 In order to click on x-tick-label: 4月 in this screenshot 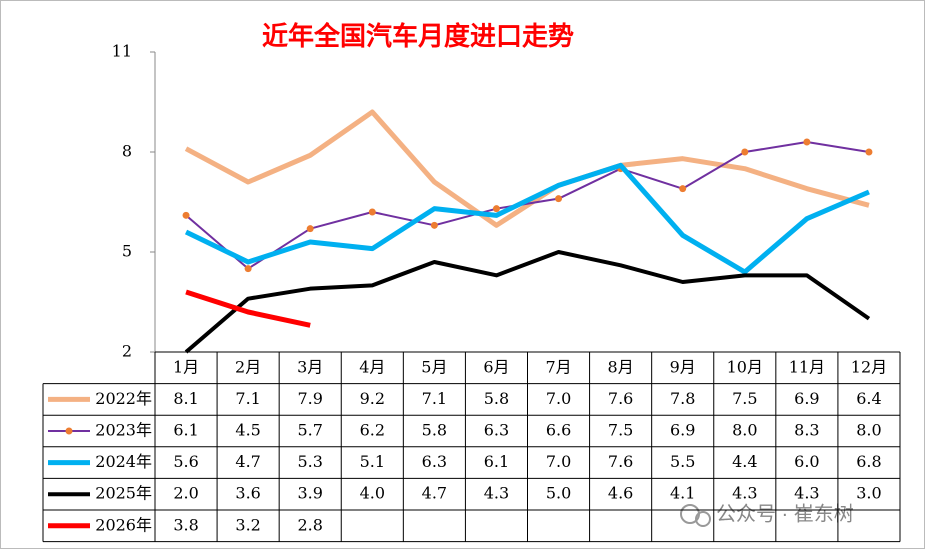, I will do `click(372, 366)`.